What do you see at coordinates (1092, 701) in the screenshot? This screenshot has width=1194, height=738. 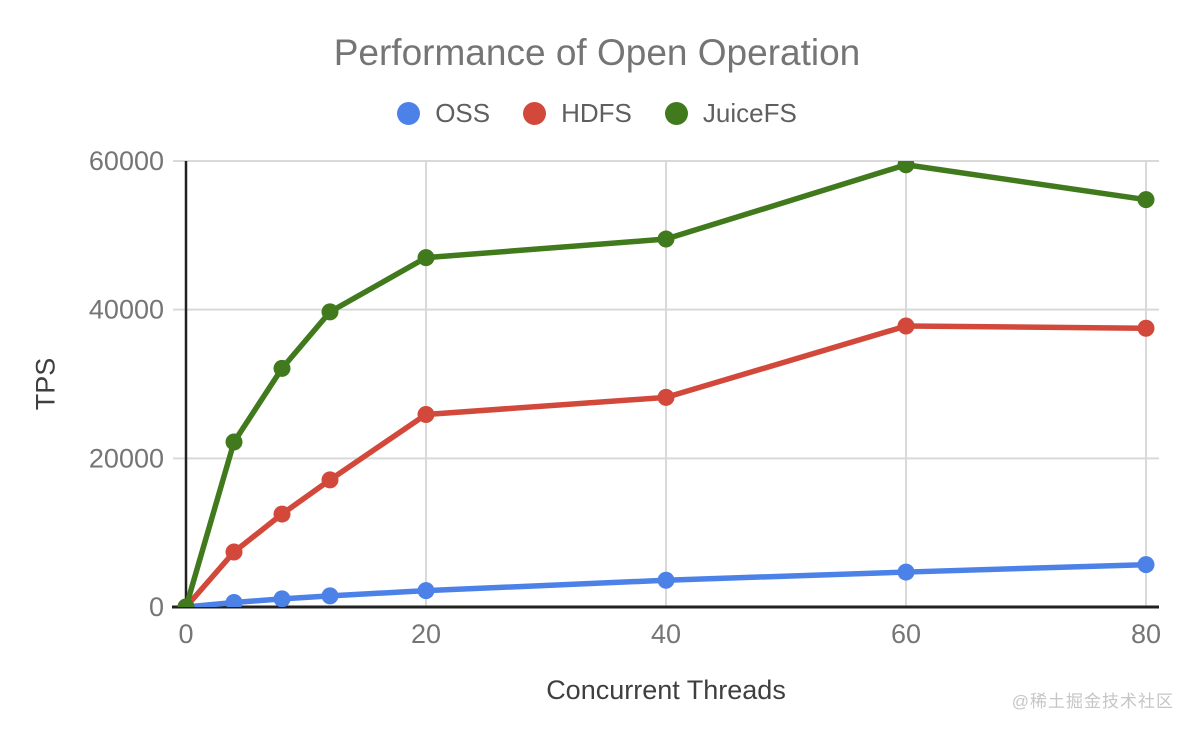 I see `watermark: @稀土掘金技术社区` at bounding box center [1092, 701].